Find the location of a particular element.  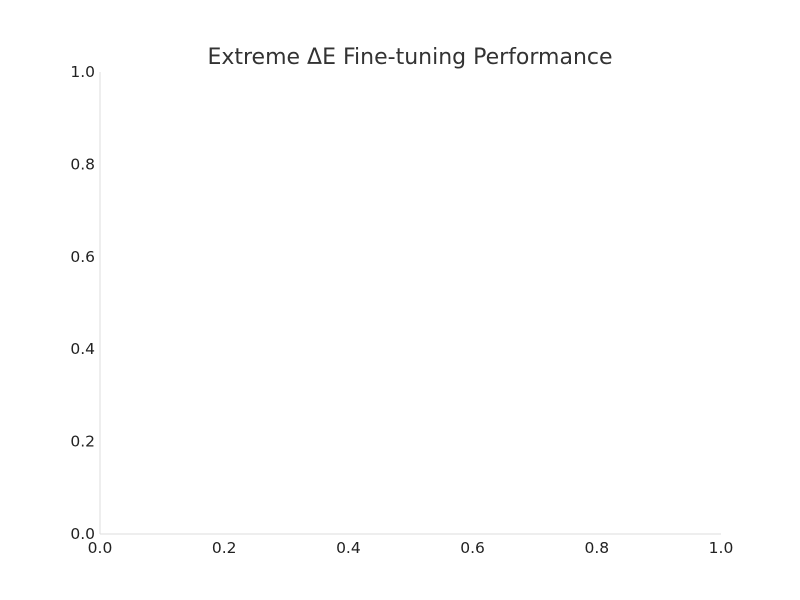

y-tick-labels: 0.0 0.2 0.4 0.6 0.8 1.0 is located at coordinates (82, 303).